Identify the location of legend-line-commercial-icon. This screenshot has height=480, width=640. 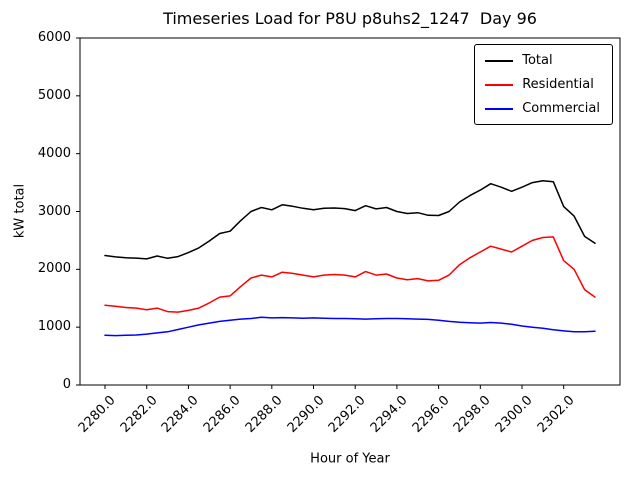
(499, 108).